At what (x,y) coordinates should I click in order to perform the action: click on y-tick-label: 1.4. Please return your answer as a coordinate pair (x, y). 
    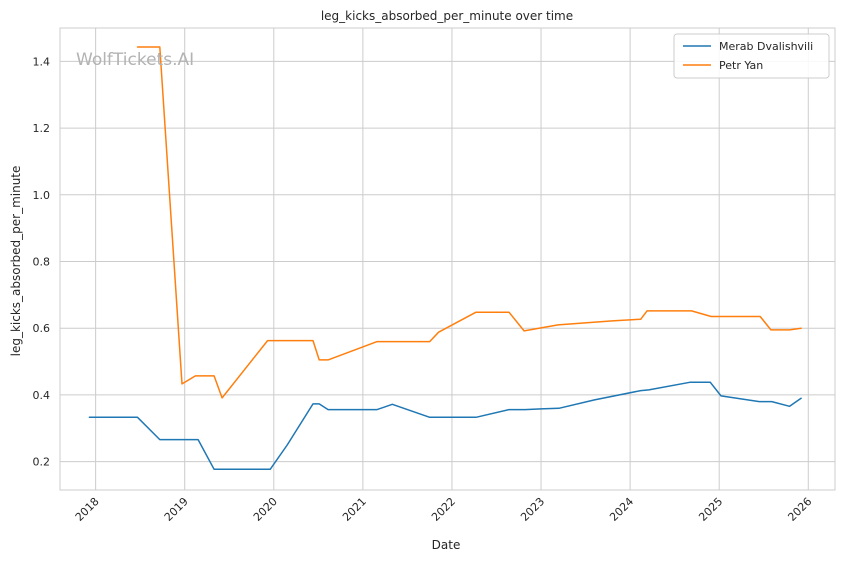
    Looking at the image, I should click on (42, 61).